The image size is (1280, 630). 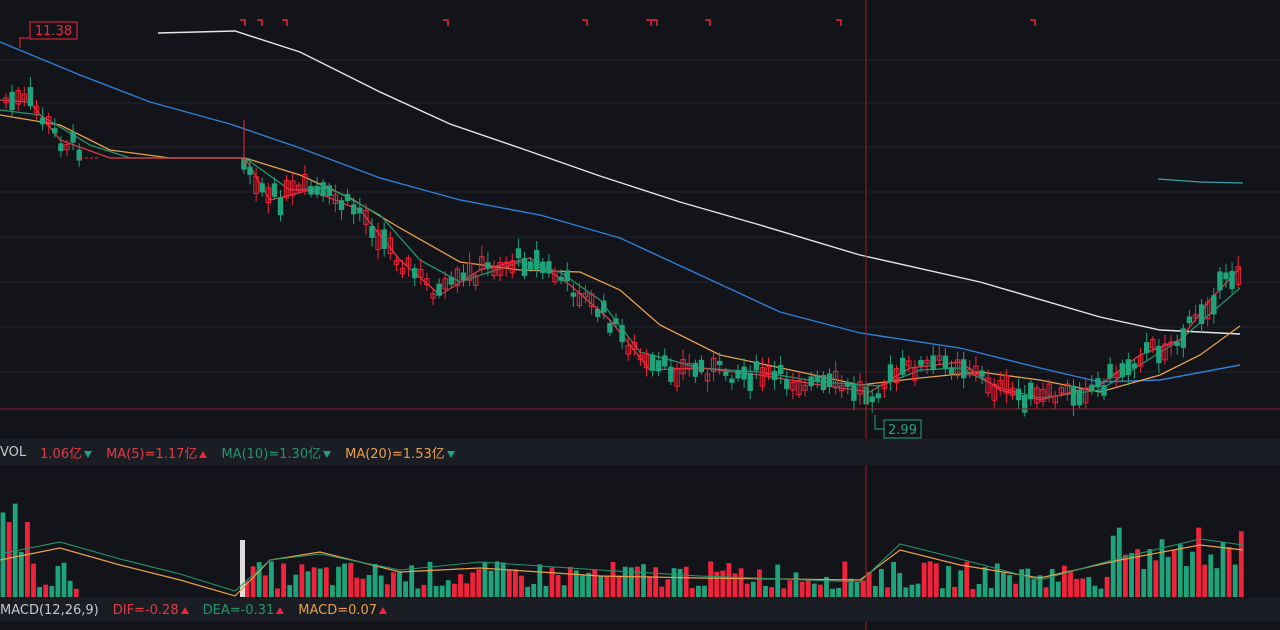 What do you see at coordinates (902, 429) in the screenshot?
I see `low-label-box` at bounding box center [902, 429].